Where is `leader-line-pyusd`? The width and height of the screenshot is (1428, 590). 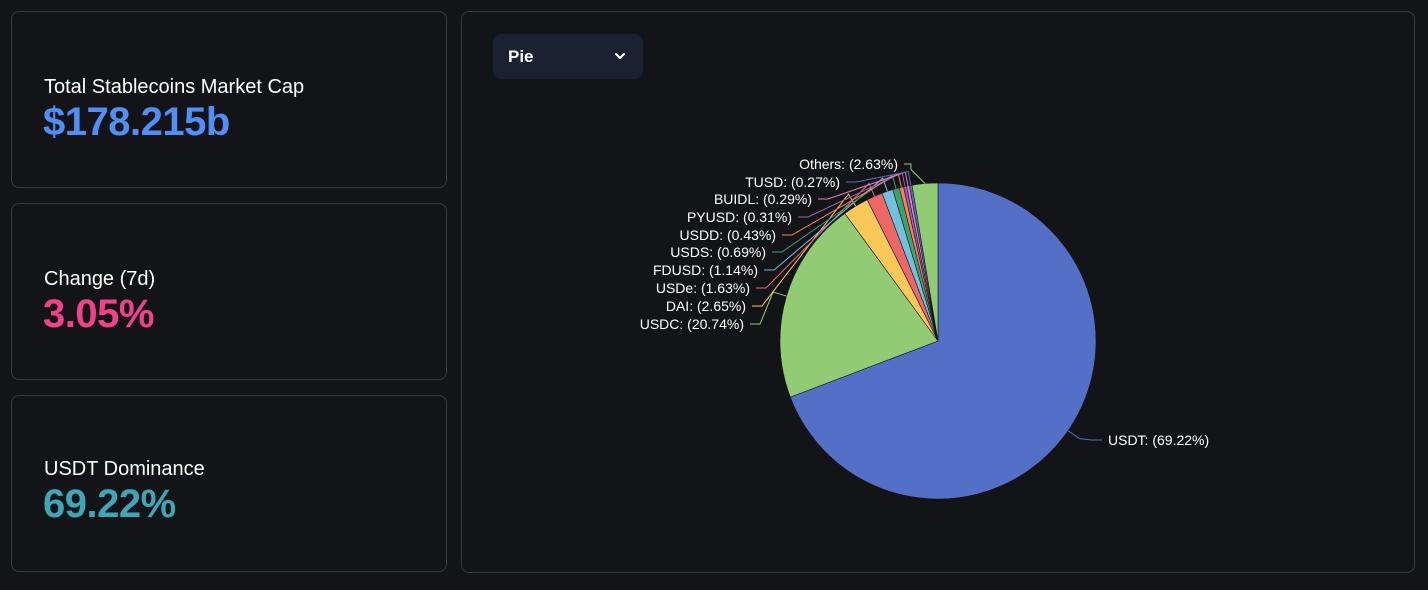 leader-line-pyusd is located at coordinates (852, 195).